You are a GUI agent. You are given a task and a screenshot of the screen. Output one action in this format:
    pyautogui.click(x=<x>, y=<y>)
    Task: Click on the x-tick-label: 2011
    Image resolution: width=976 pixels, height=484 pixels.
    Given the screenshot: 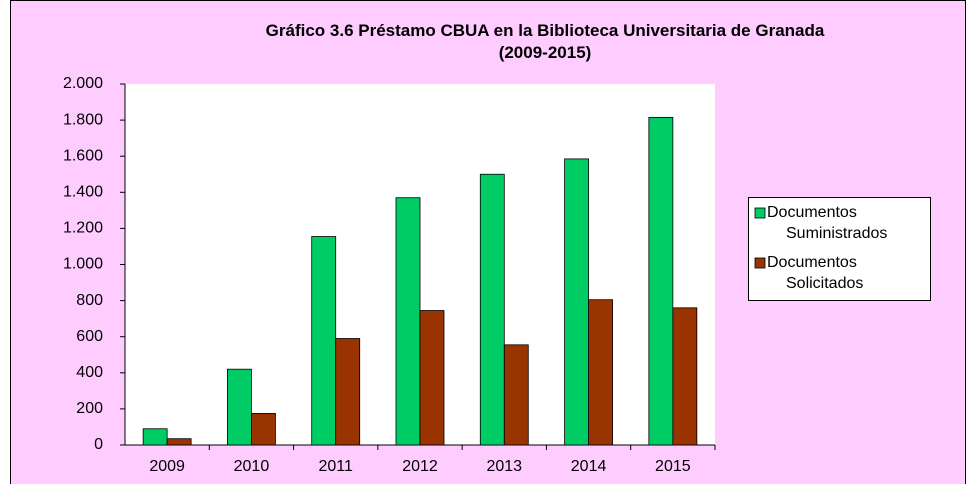 What is the action you would take?
    pyautogui.click(x=336, y=466)
    